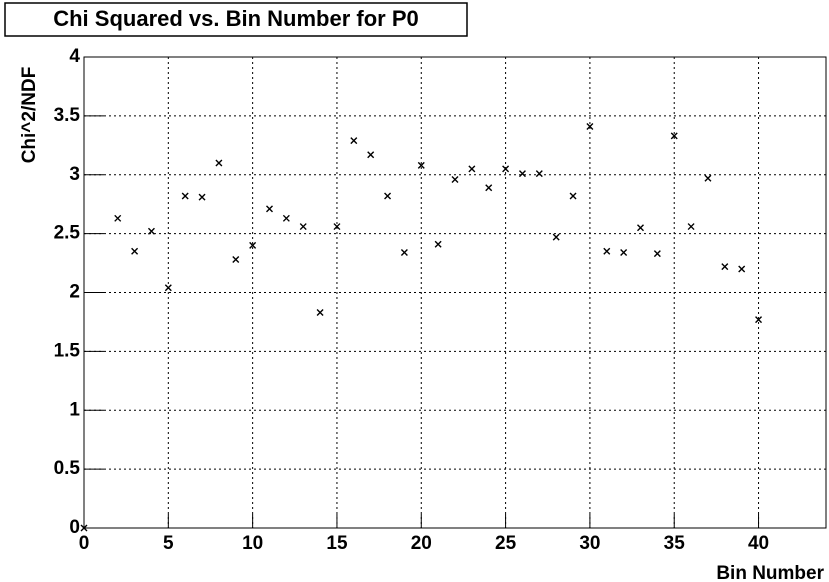 The image size is (829, 582). I want to click on x-tick-label: 40, so click(758, 543).